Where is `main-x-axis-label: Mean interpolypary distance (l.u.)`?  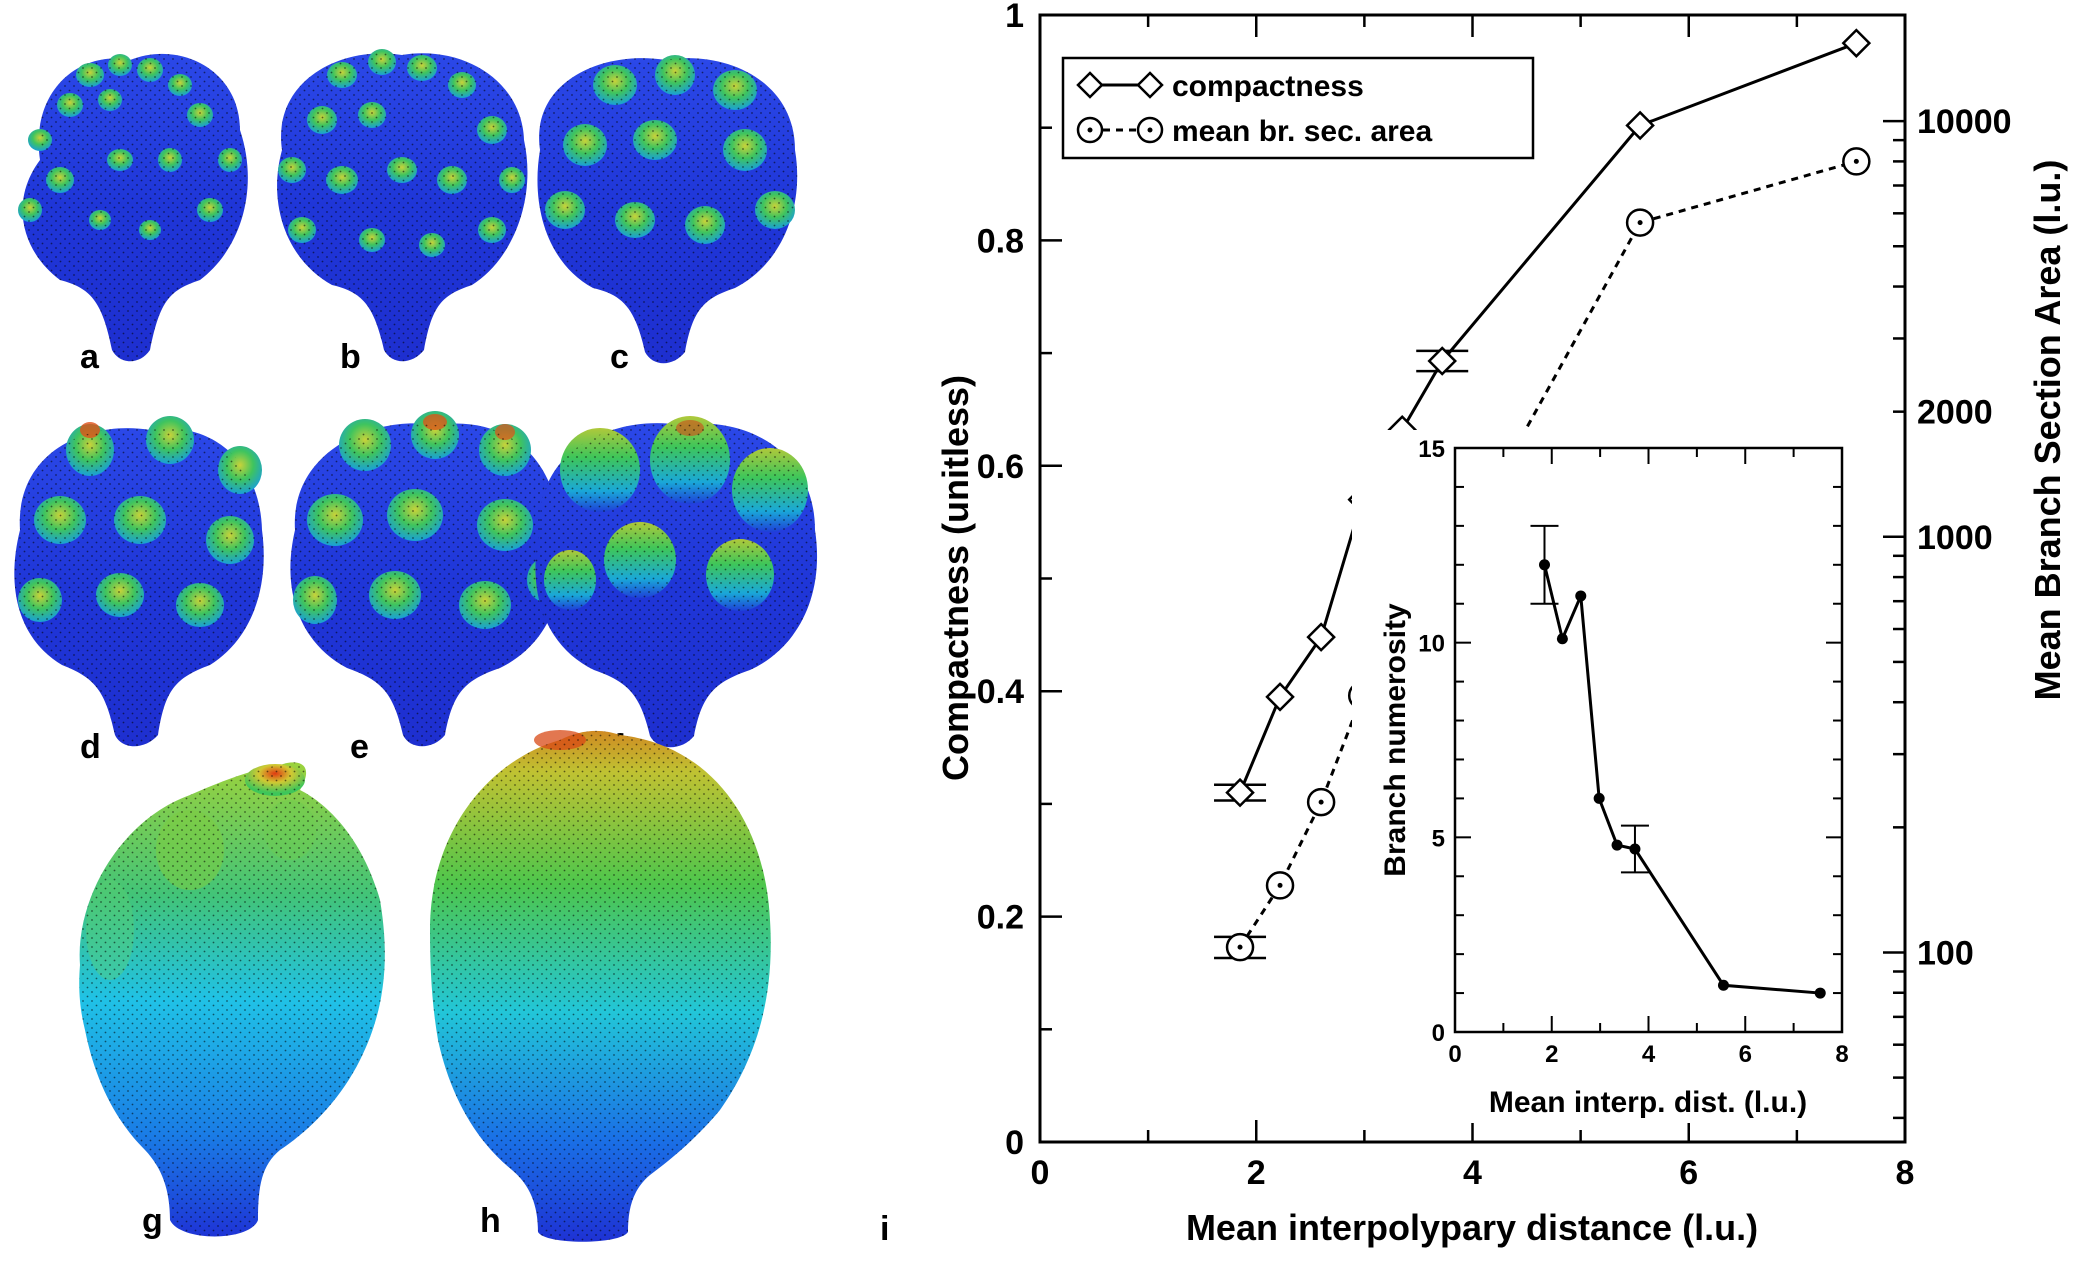 main-x-axis-label: Mean interpolypary distance (l.u.) is located at coordinates (1472, 1227).